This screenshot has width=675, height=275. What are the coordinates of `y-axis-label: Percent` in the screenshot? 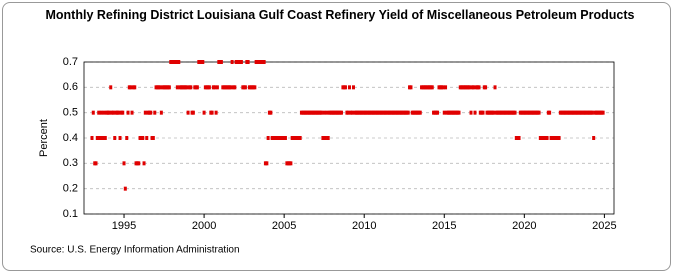 It's located at (44, 138).